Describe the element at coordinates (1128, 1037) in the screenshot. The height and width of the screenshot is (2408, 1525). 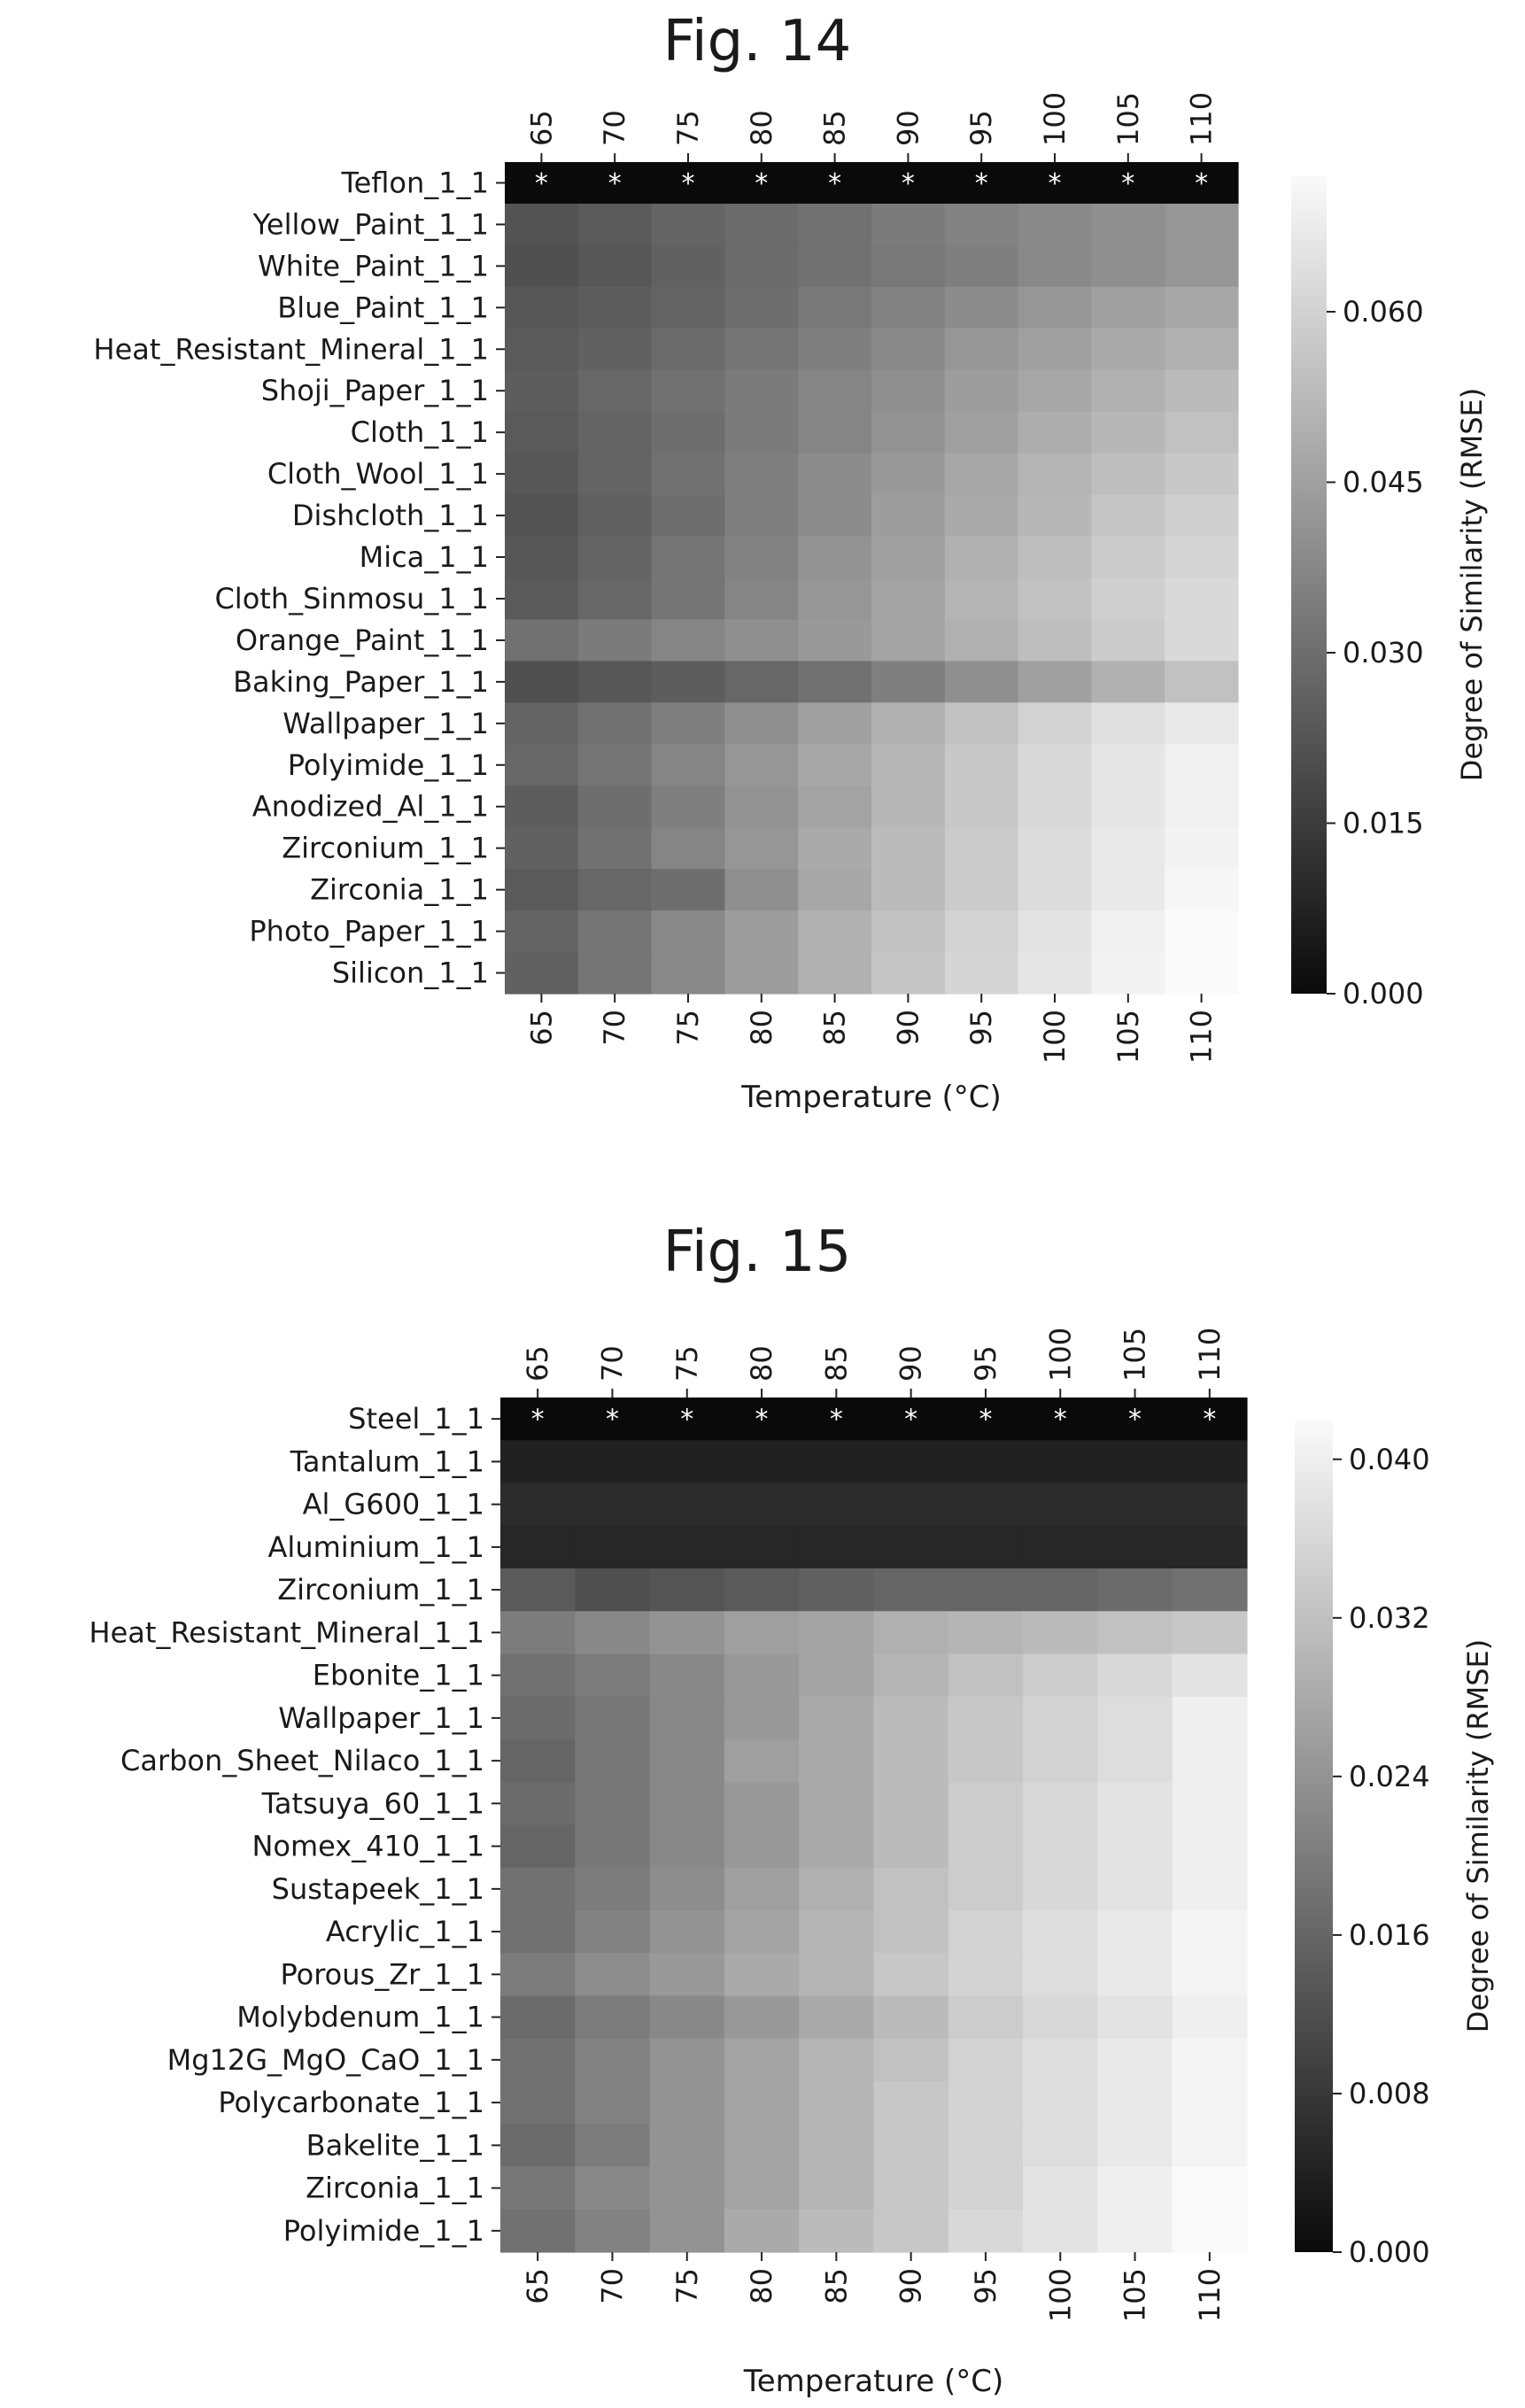
I see `x-tick-label-bottom: 105` at that location.